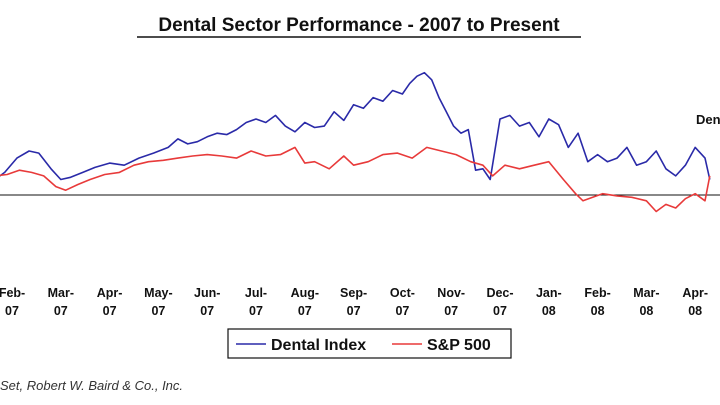 The image size is (720, 405). What do you see at coordinates (158, 293) in the screenshot?
I see `x-tick-label-month: May-` at bounding box center [158, 293].